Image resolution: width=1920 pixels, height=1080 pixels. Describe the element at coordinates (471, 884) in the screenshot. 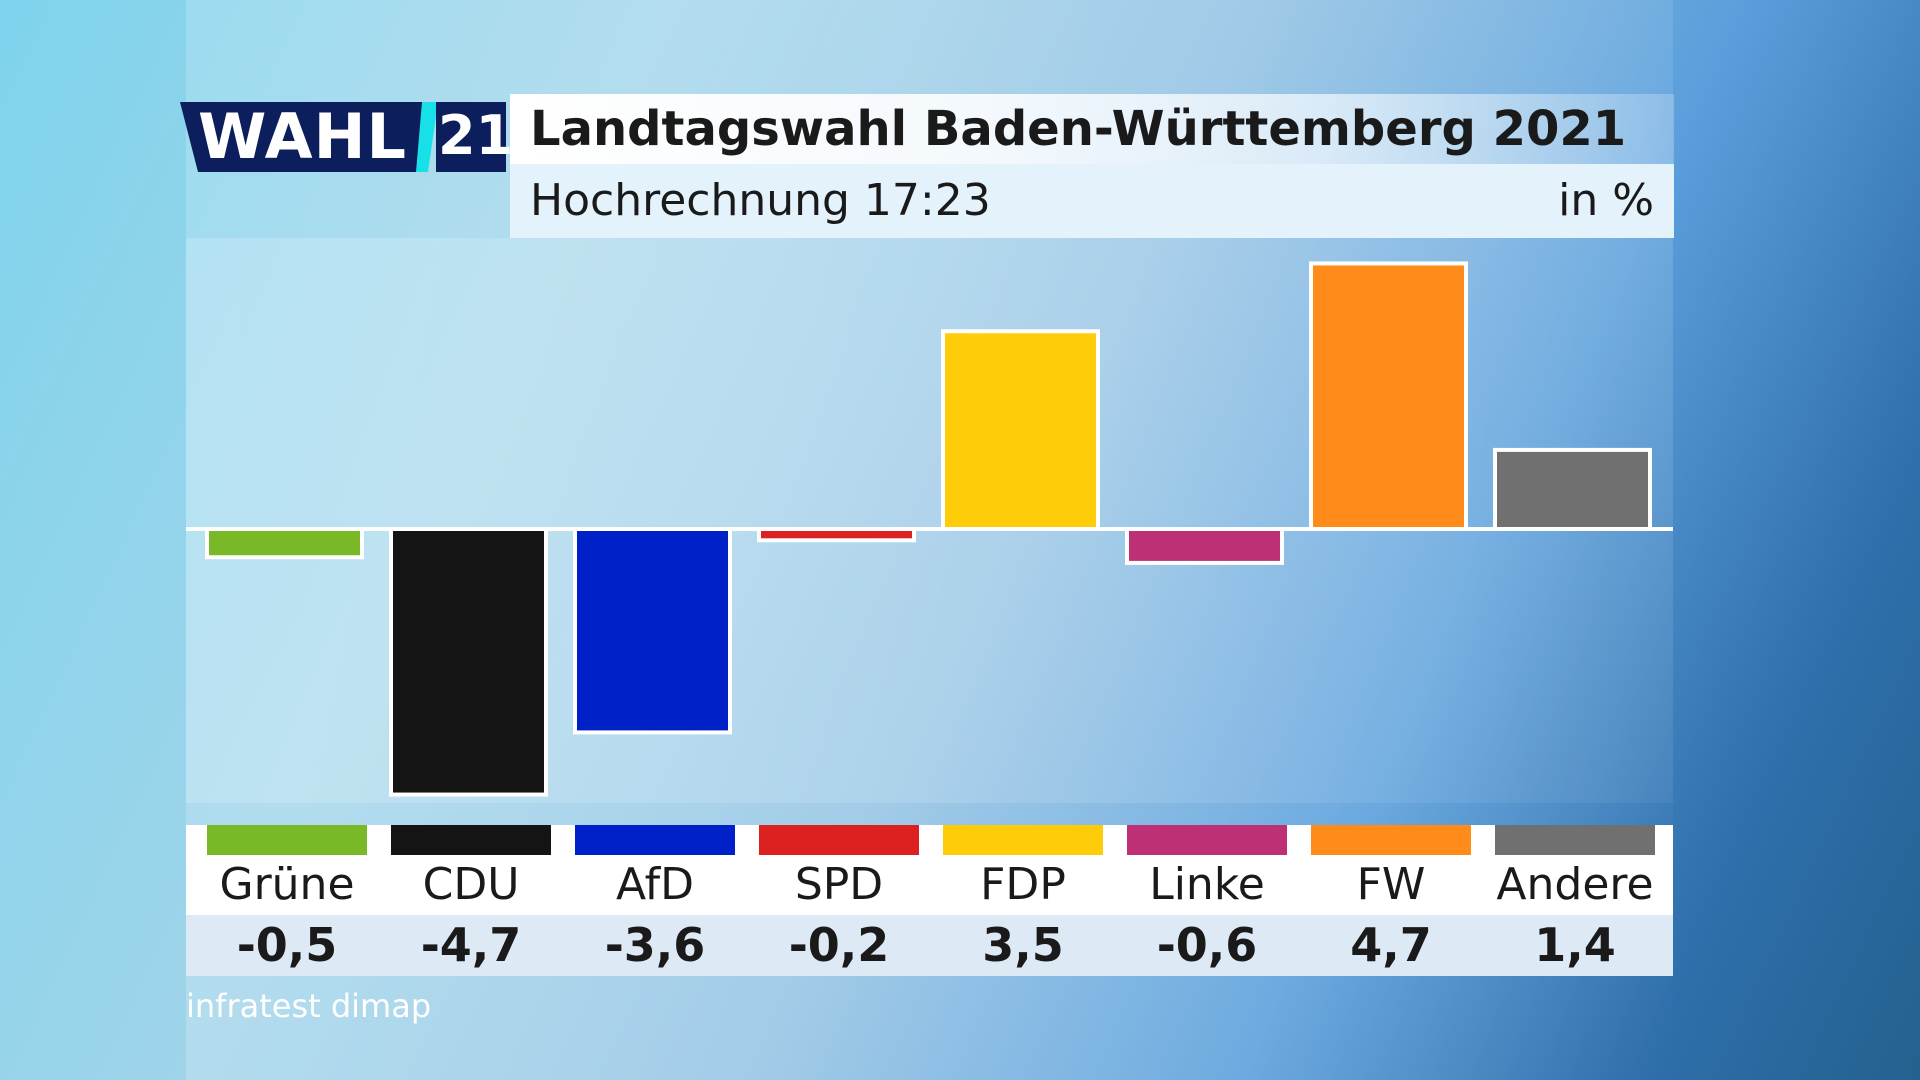

I see `party-name: CDU` at that location.